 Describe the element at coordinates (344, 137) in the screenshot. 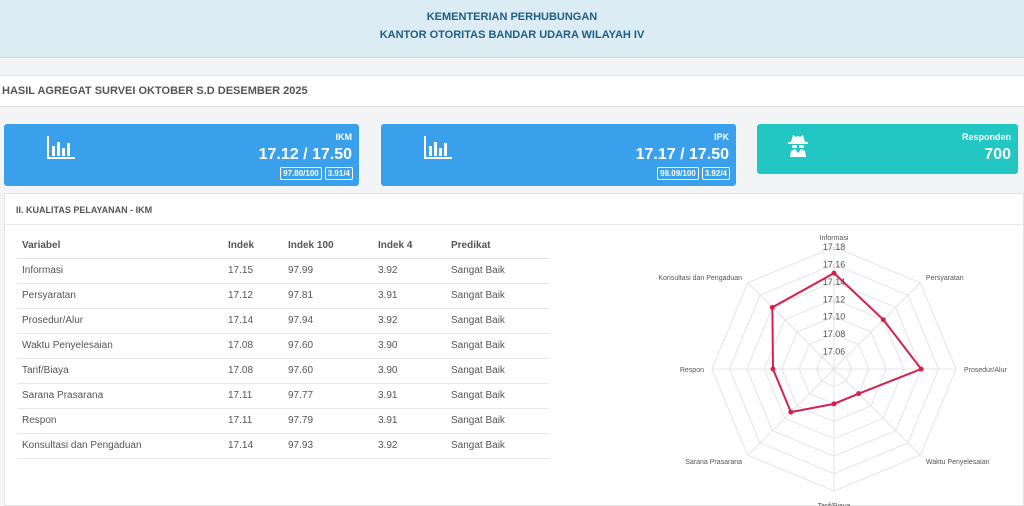

I see `ikm-label: IKM` at that location.